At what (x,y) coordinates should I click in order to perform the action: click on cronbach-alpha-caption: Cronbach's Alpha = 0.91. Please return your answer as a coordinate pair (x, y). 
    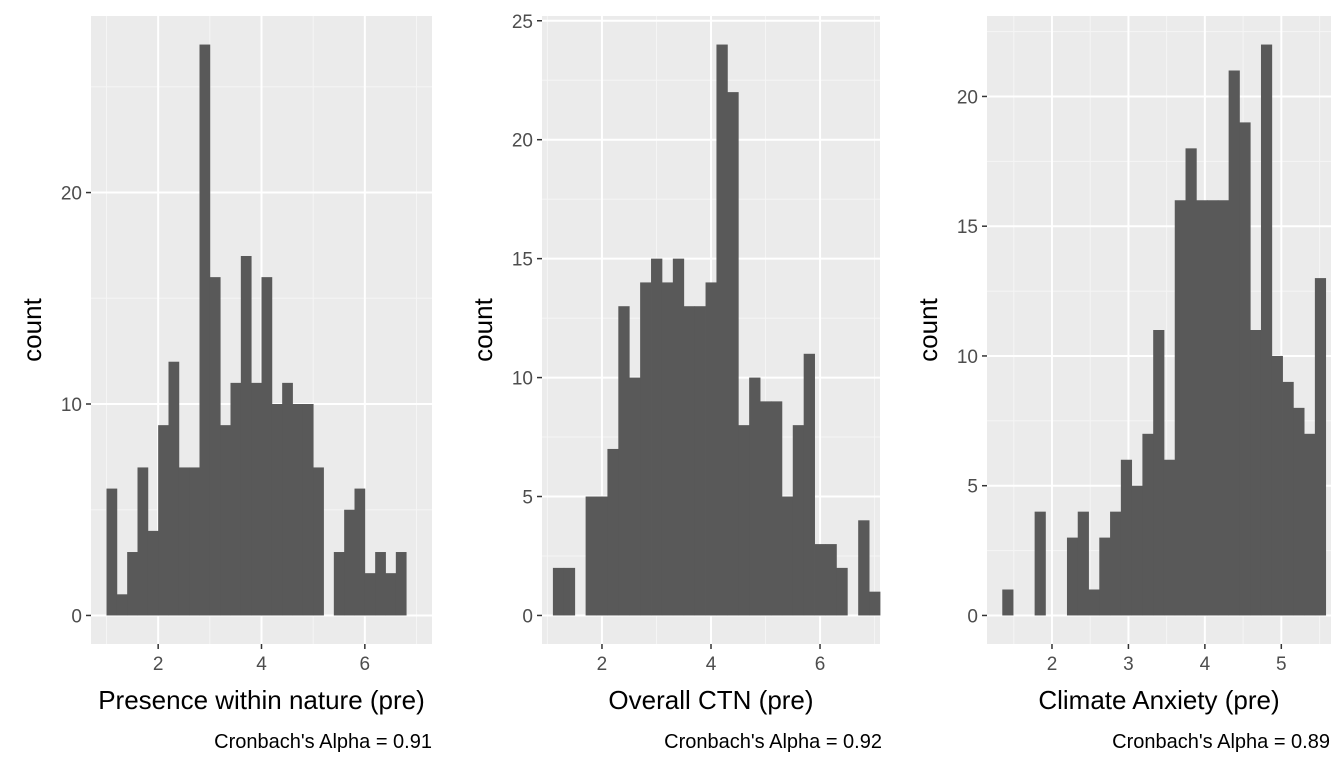
    Looking at the image, I should click on (323, 742).